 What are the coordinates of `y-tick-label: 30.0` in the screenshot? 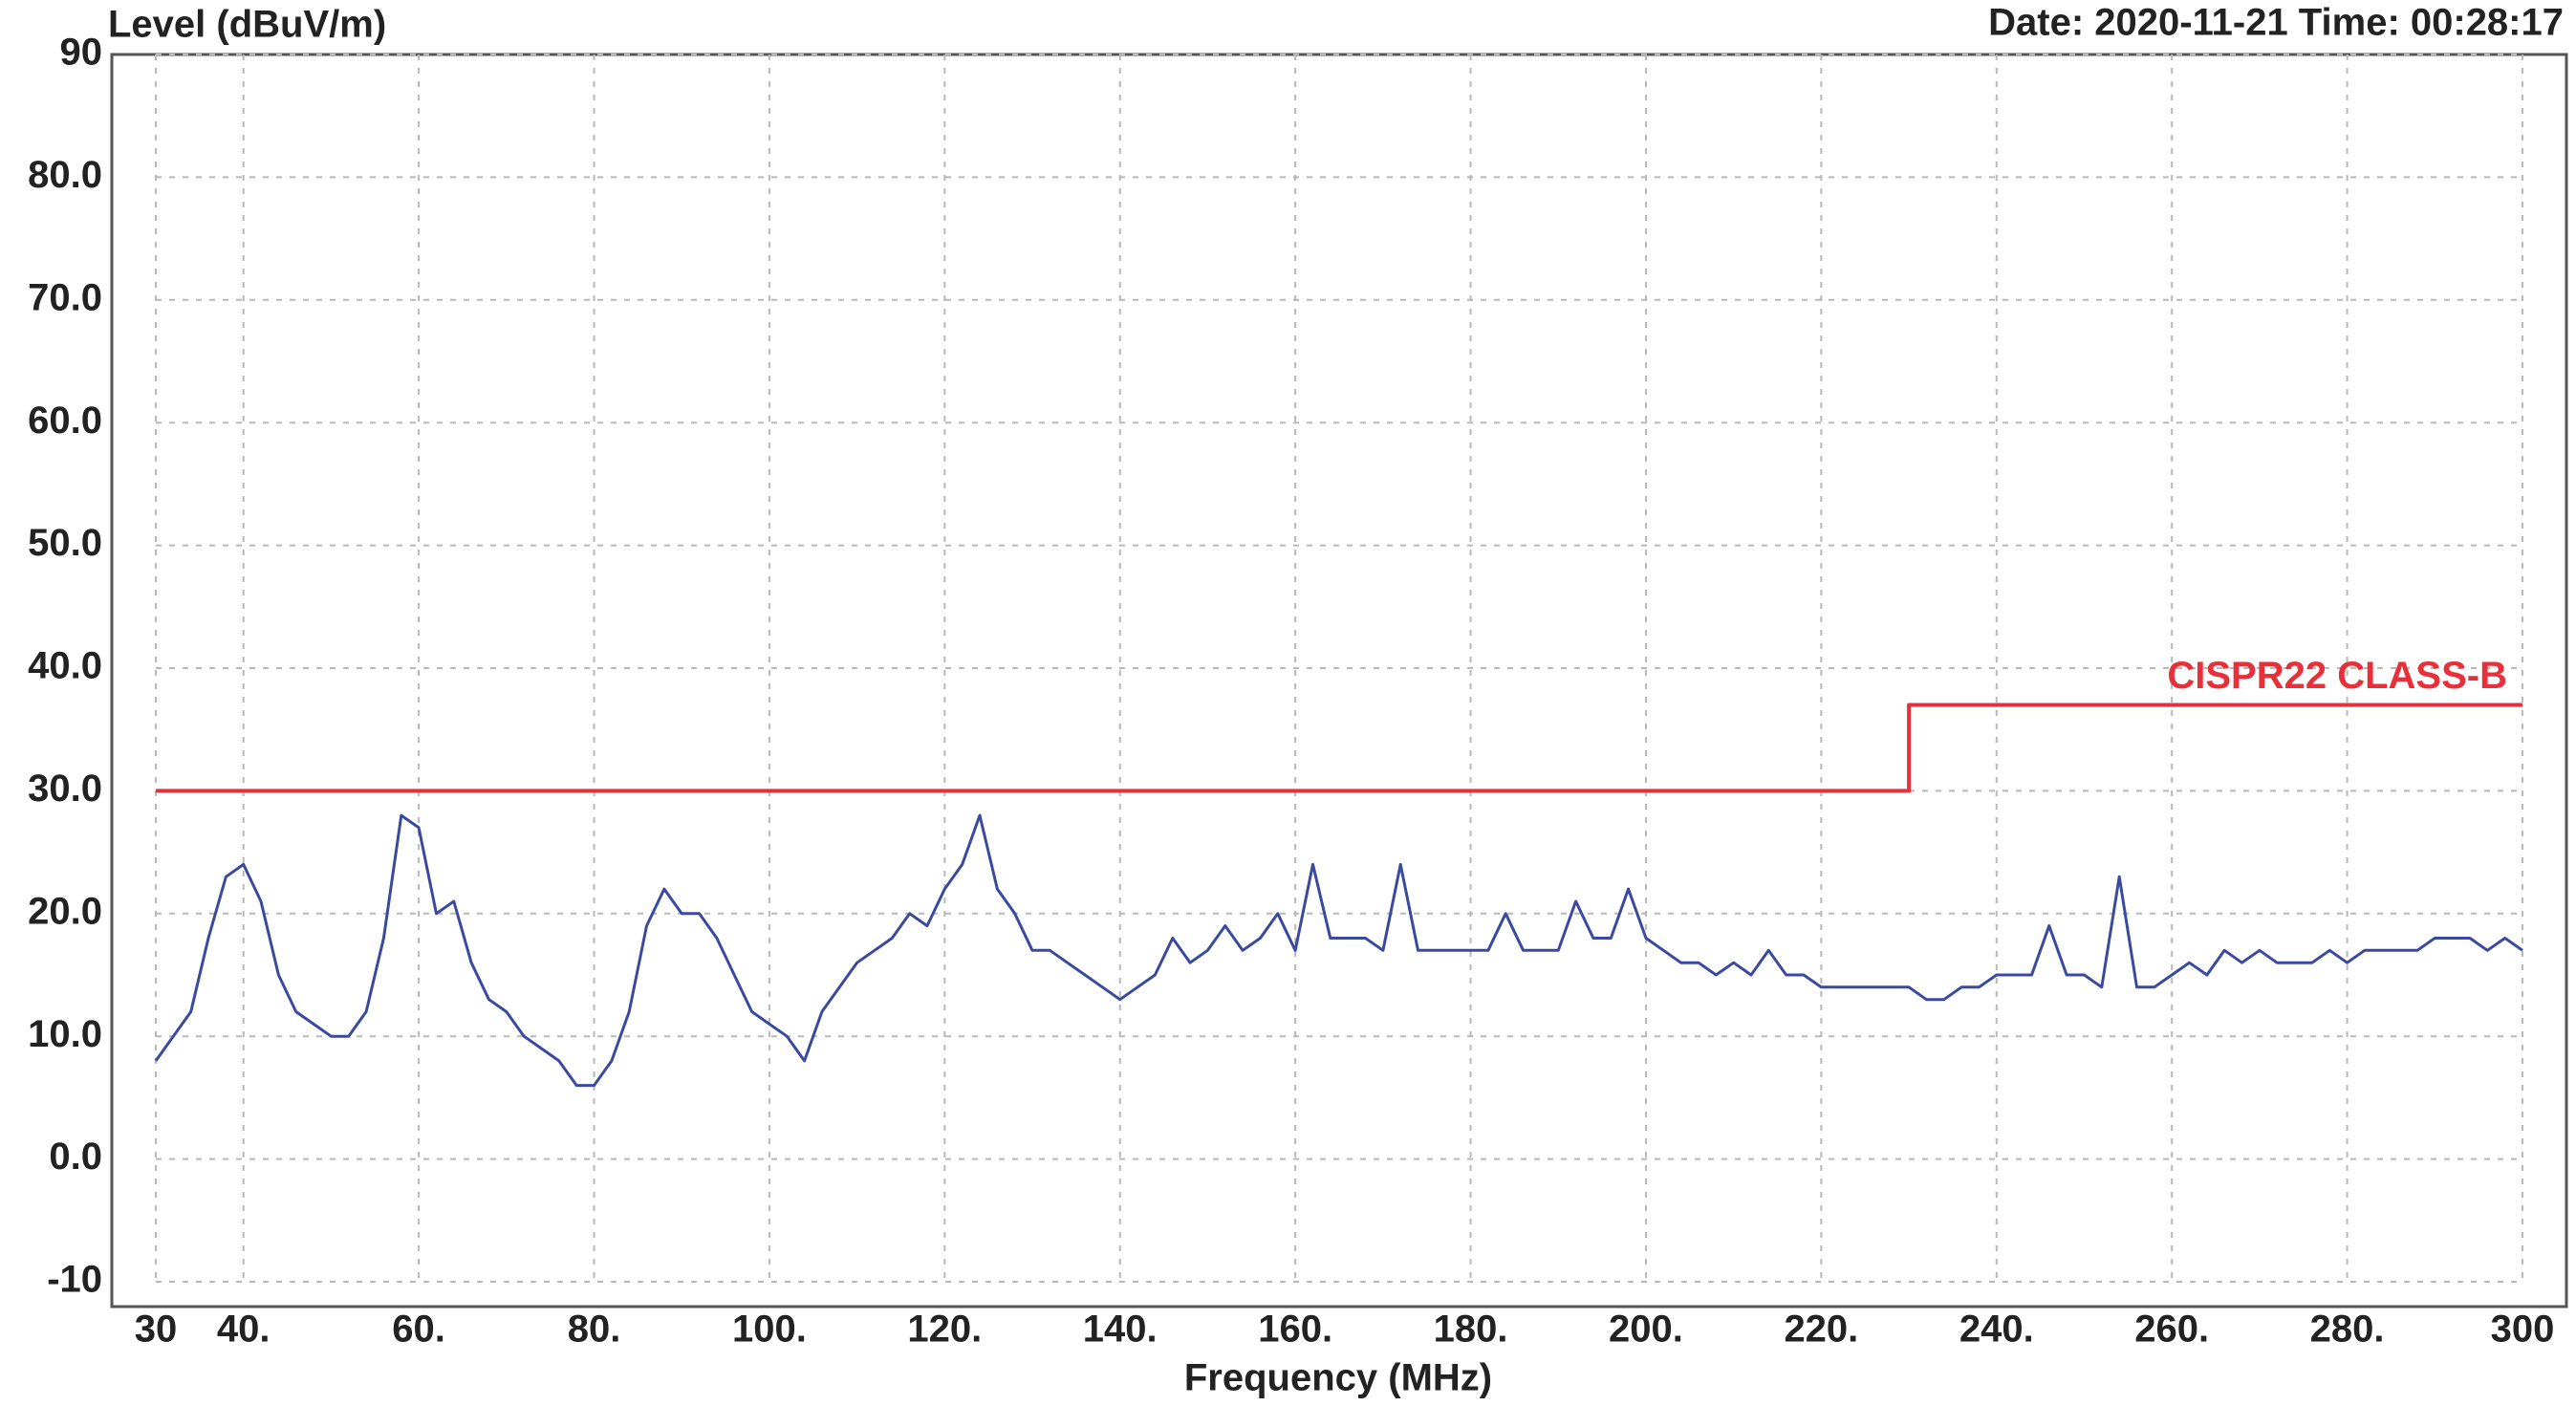 It's located at (65, 789).